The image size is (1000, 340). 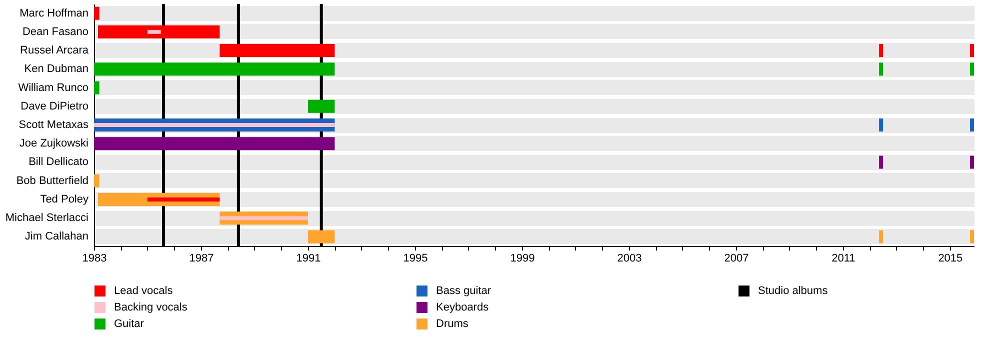 What do you see at coordinates (55, 32) in the screenshot?
I see `y-tick-label: Dean Fasano` at bounding box center [55, 32].